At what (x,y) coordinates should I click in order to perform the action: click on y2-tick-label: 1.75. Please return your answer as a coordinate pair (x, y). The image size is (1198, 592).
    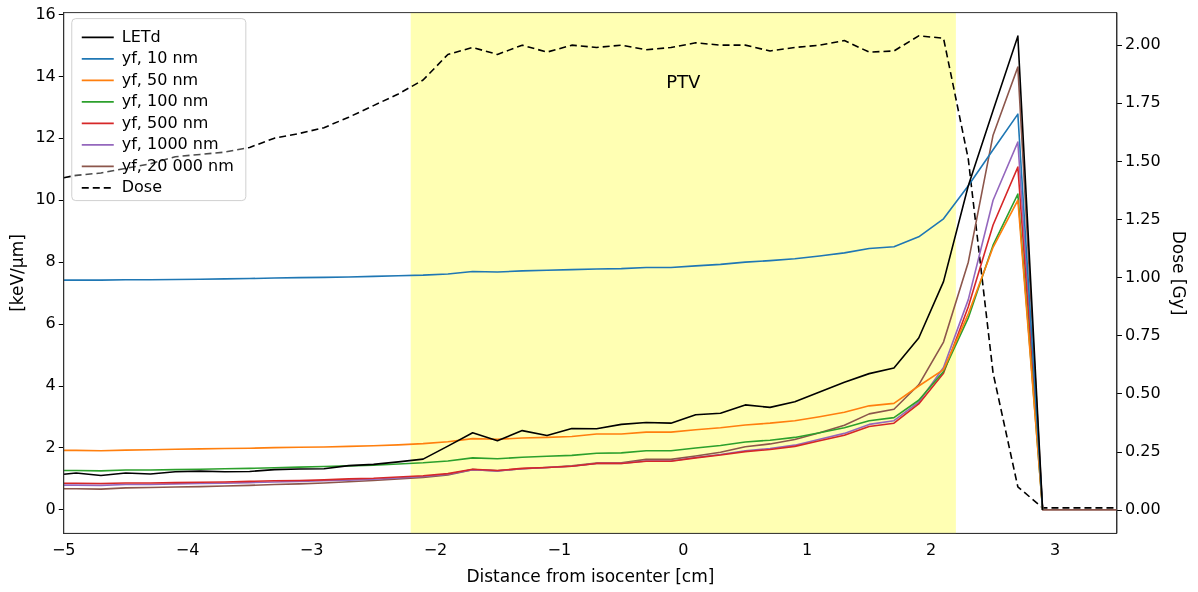
    Looking at the image, I should click on (1142, 102).